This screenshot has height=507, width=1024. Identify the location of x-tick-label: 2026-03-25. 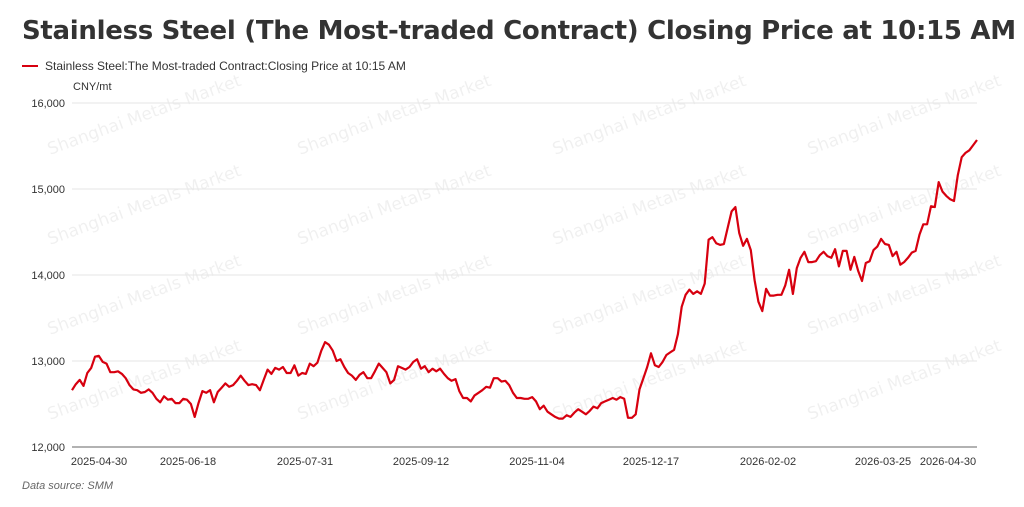
(883, 462).